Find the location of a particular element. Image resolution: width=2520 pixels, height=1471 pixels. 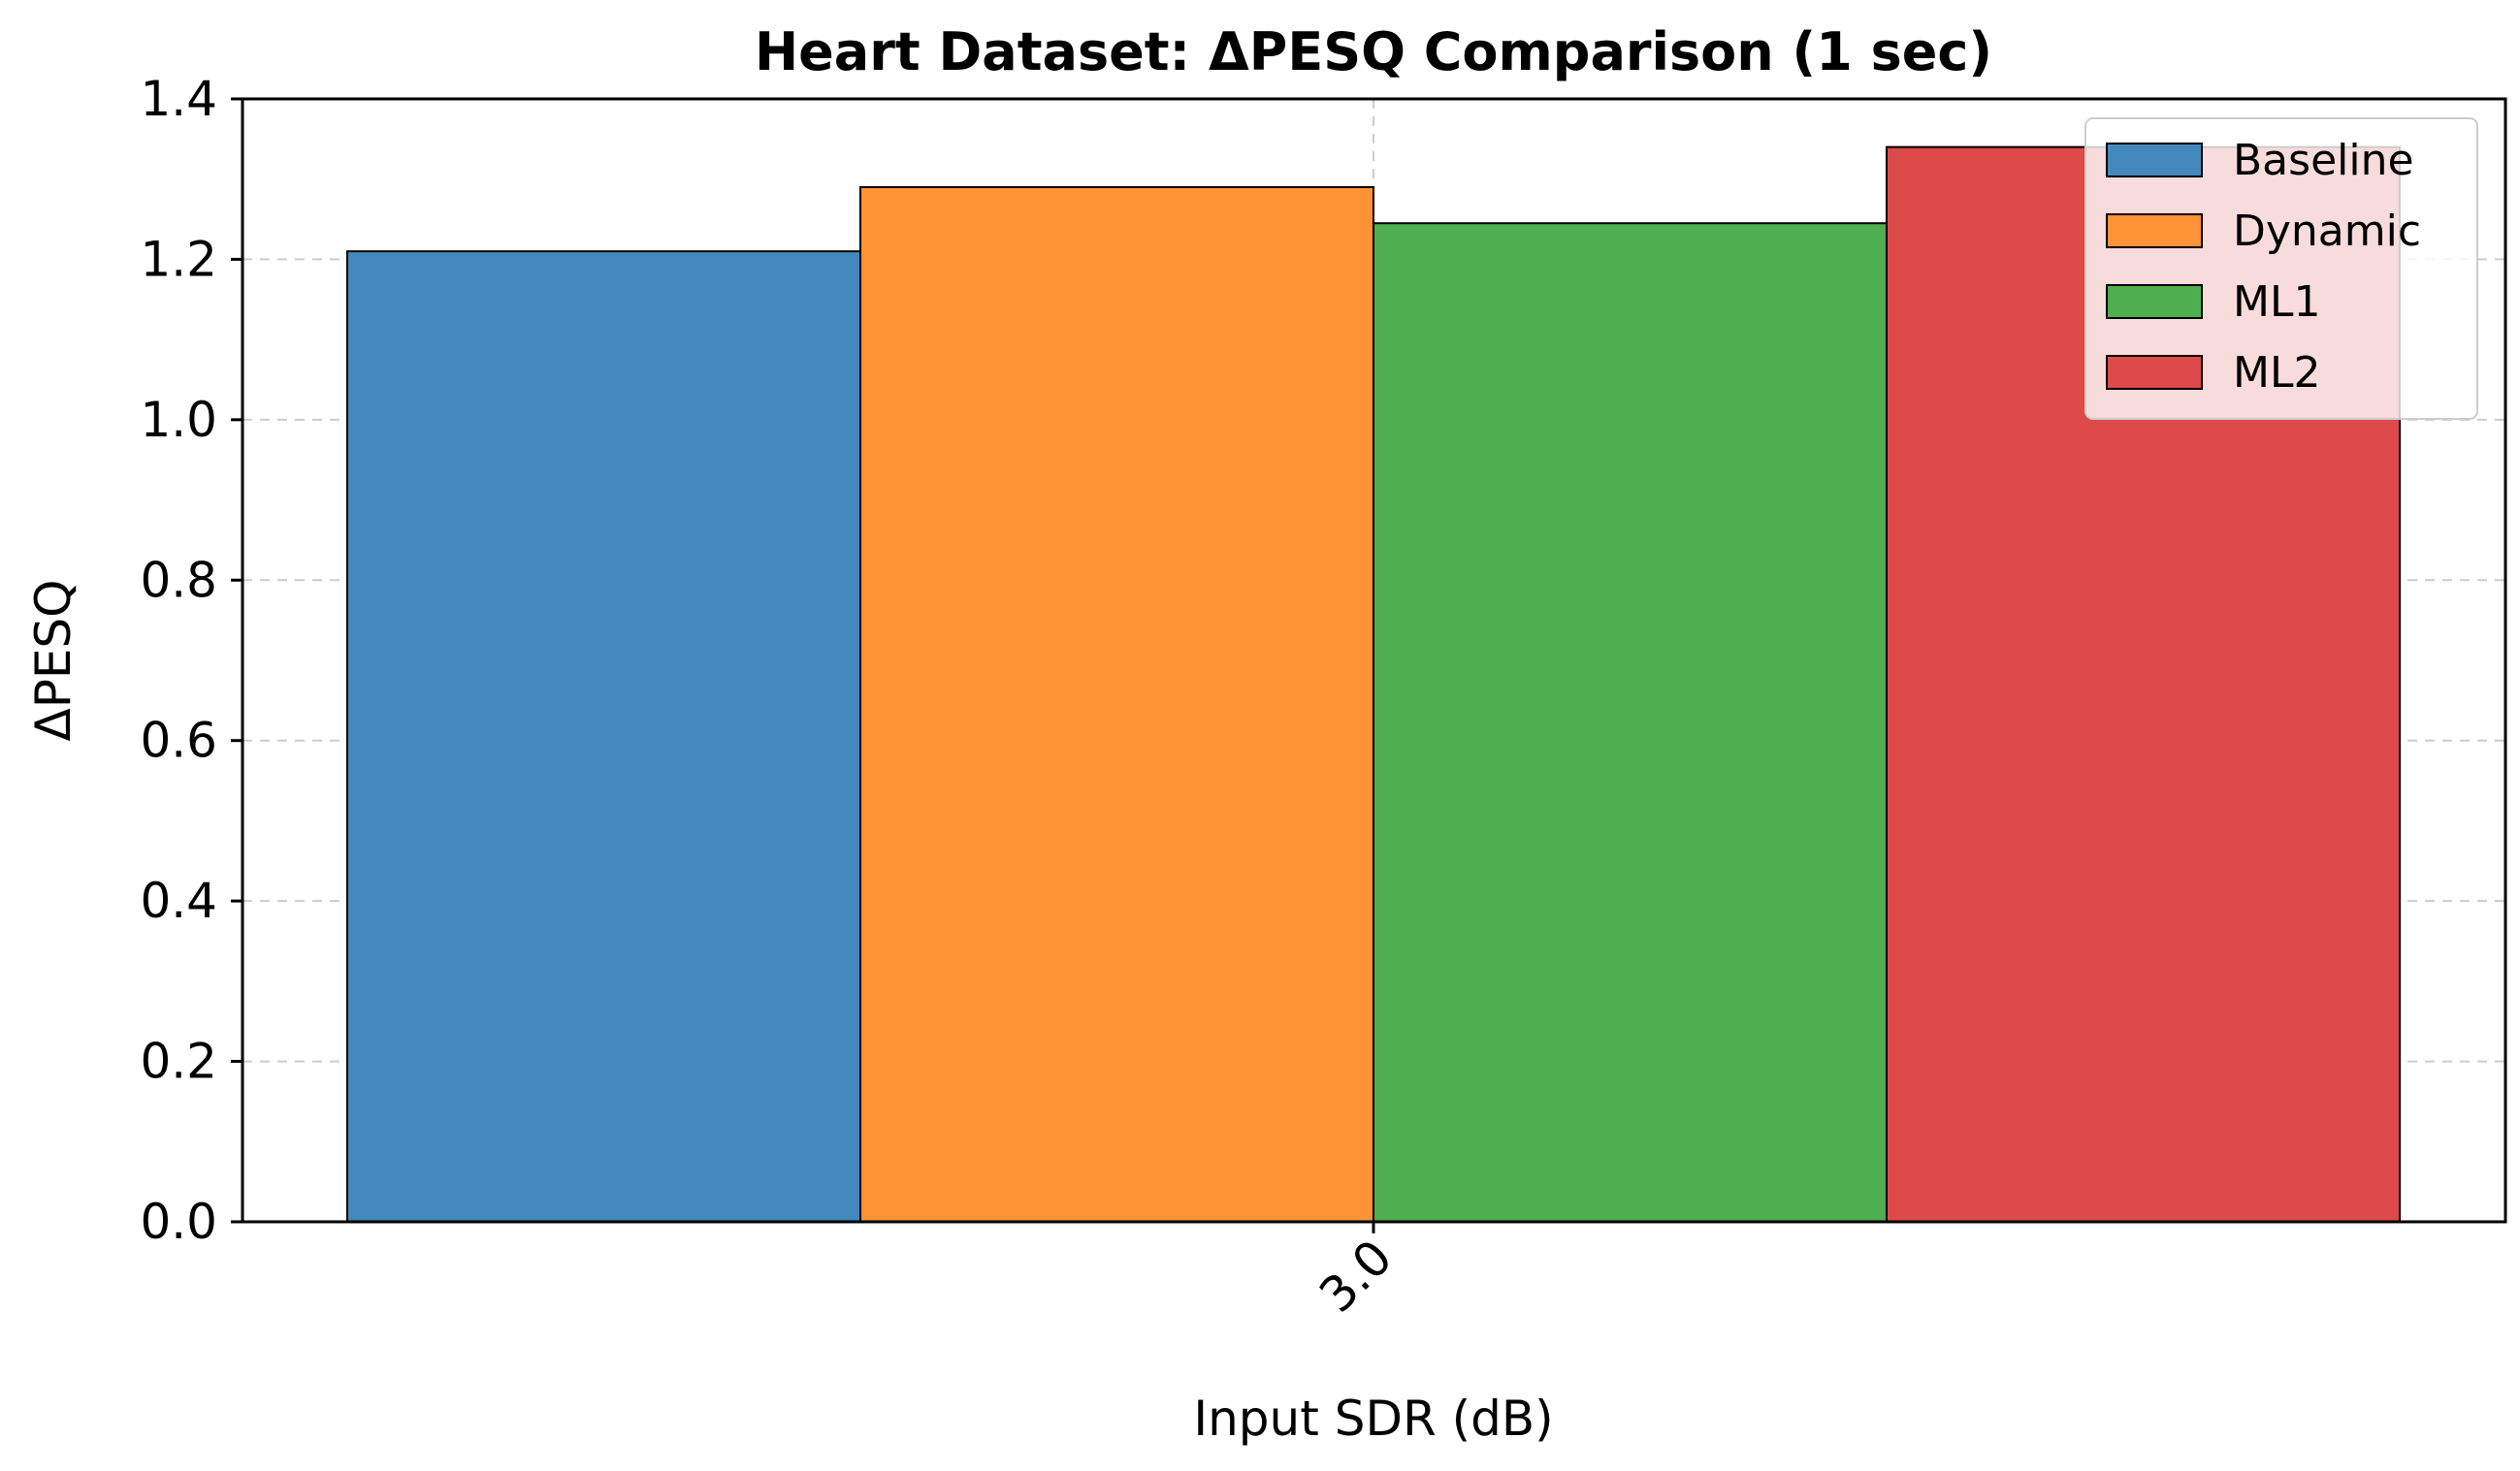

y-tick-label: 0.6 is located at coordinates (178, 741).